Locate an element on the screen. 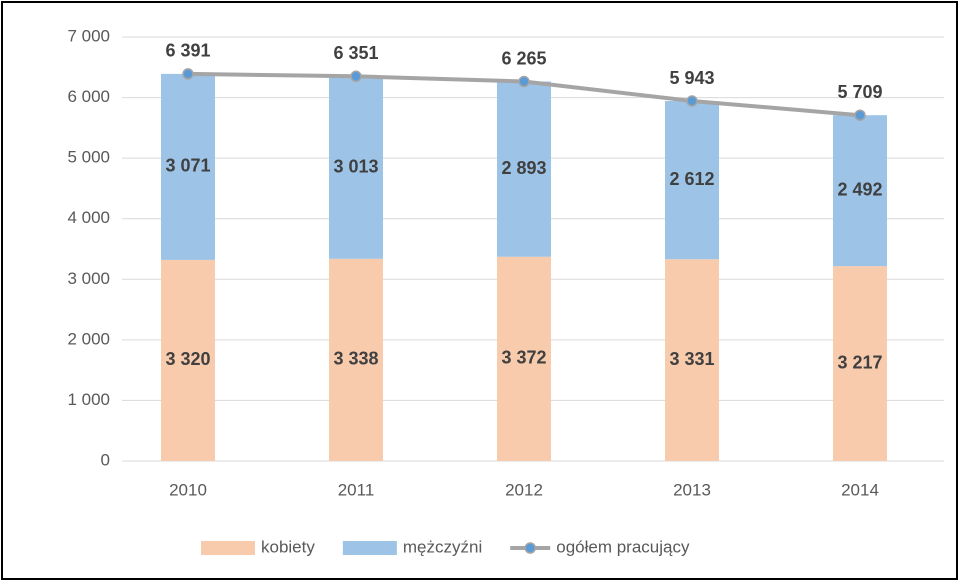 This screenshot has width=961, height=586. y-tick-label: 4 000 is located at coordinates (88, 217).